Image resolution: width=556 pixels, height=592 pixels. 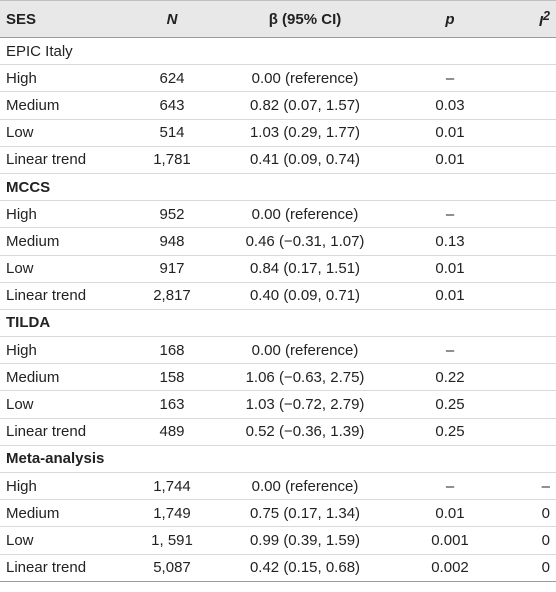 What do you see at coordinates (536, 19) in the screenshot?
I see `header-i2: I2` at bounding box center [536, 19].